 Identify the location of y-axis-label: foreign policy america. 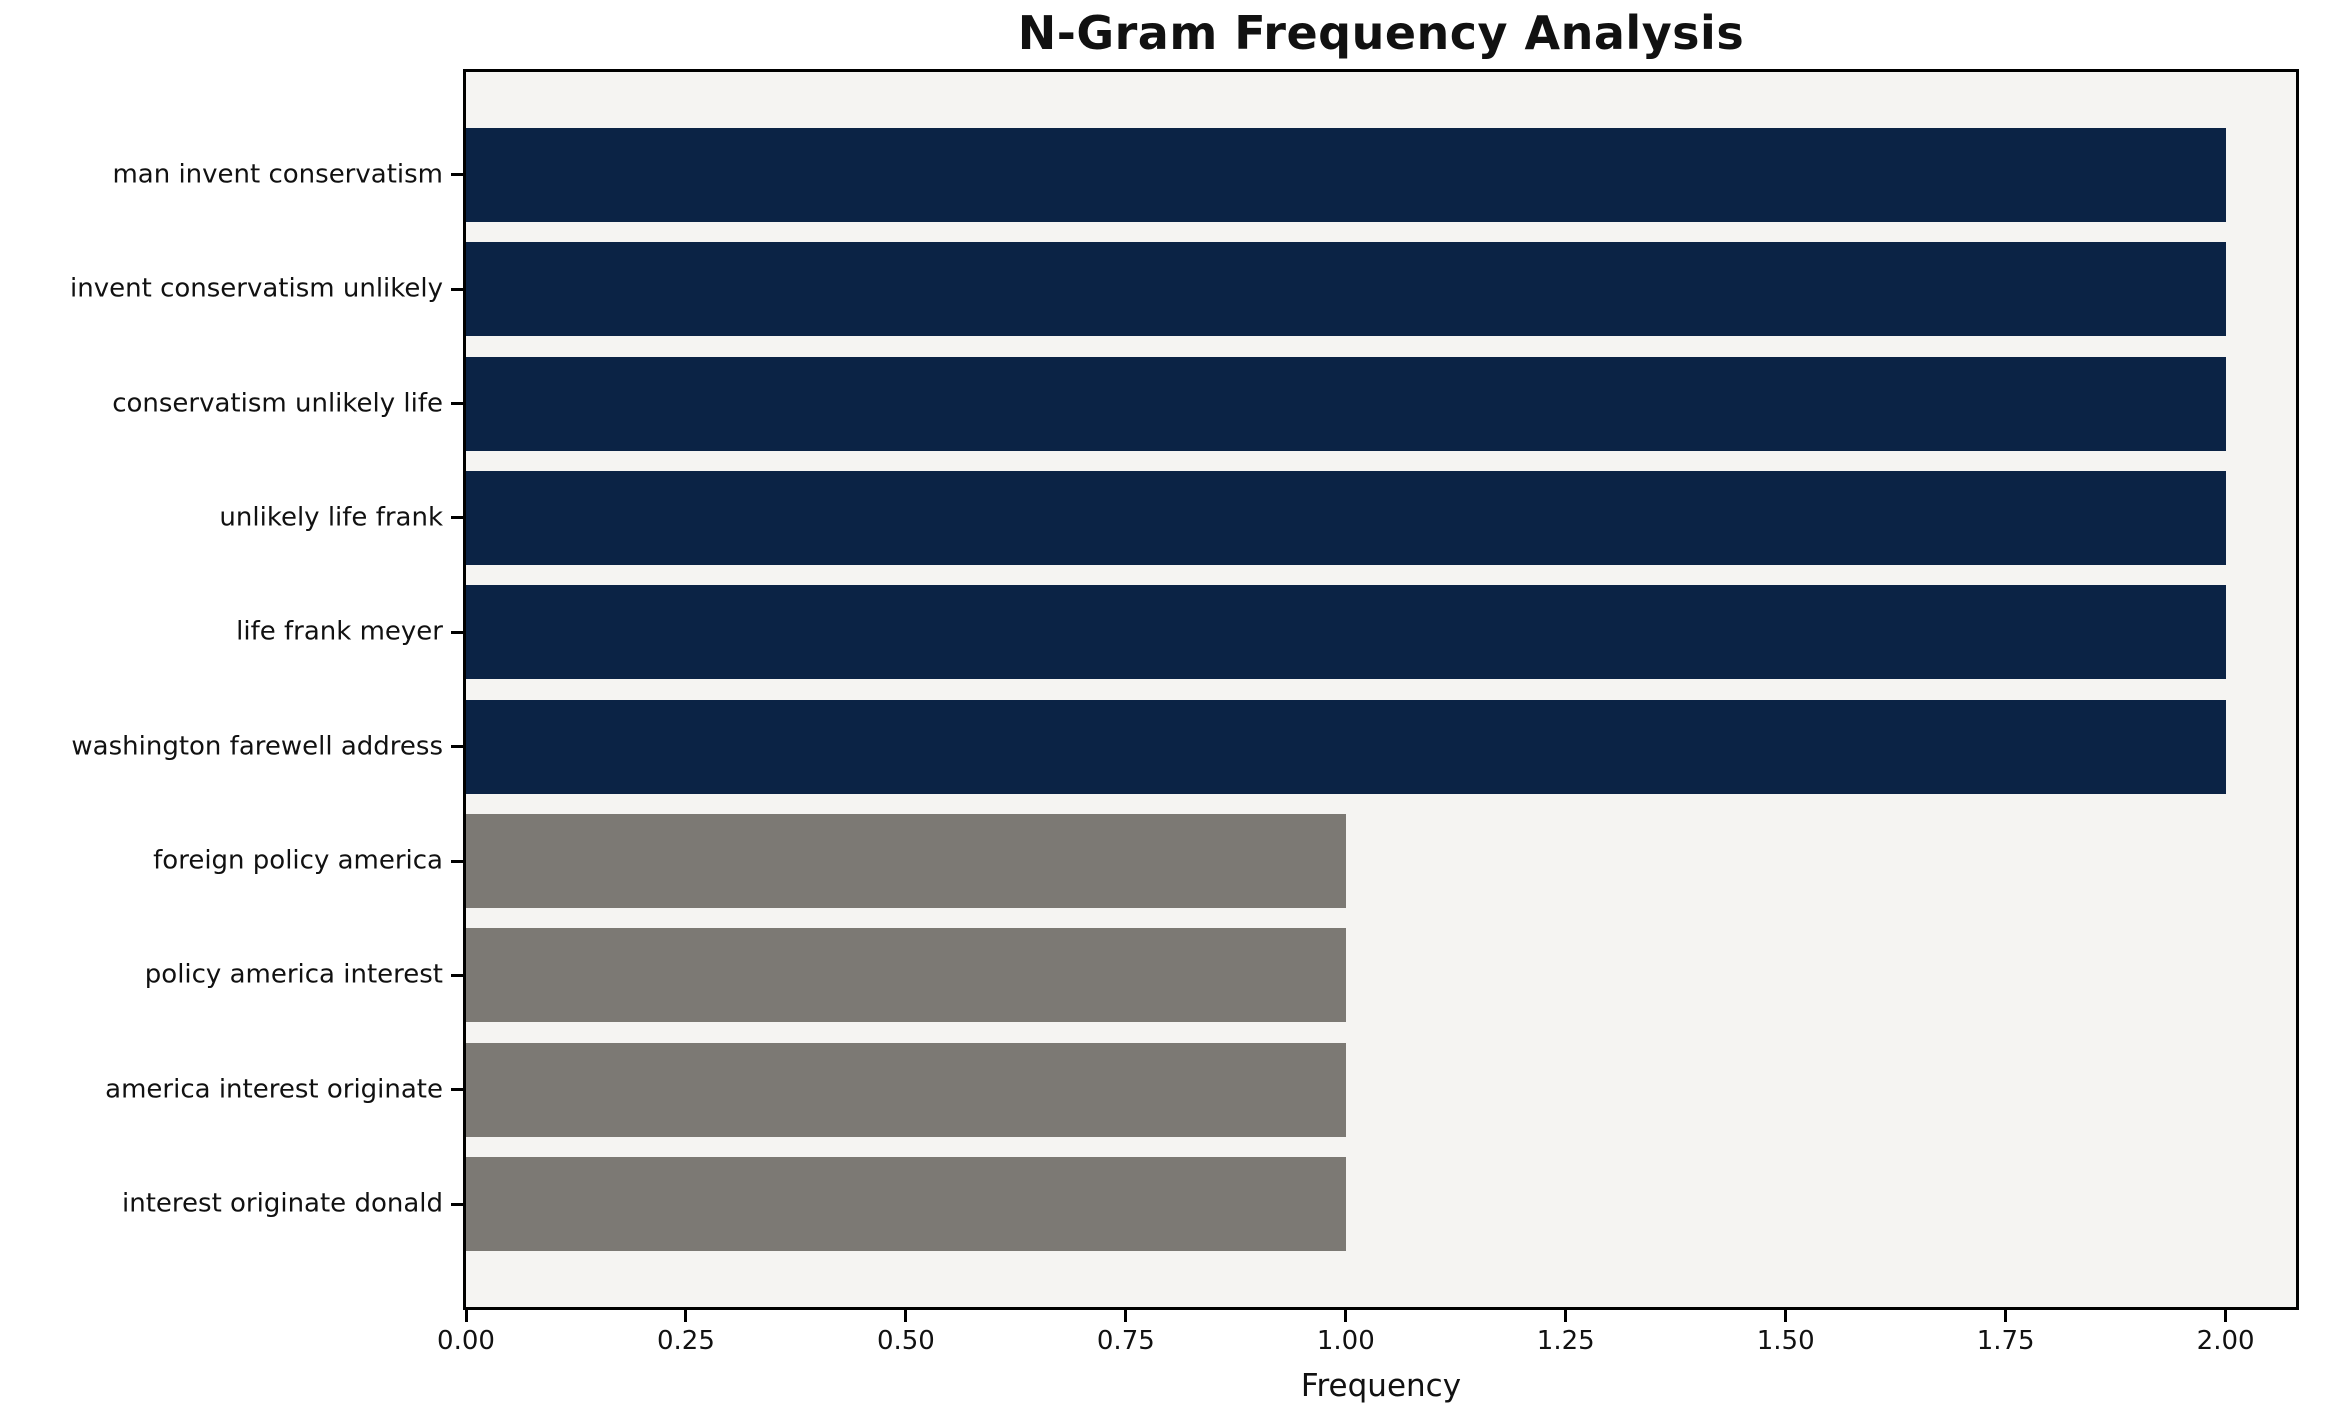
(298, 860).